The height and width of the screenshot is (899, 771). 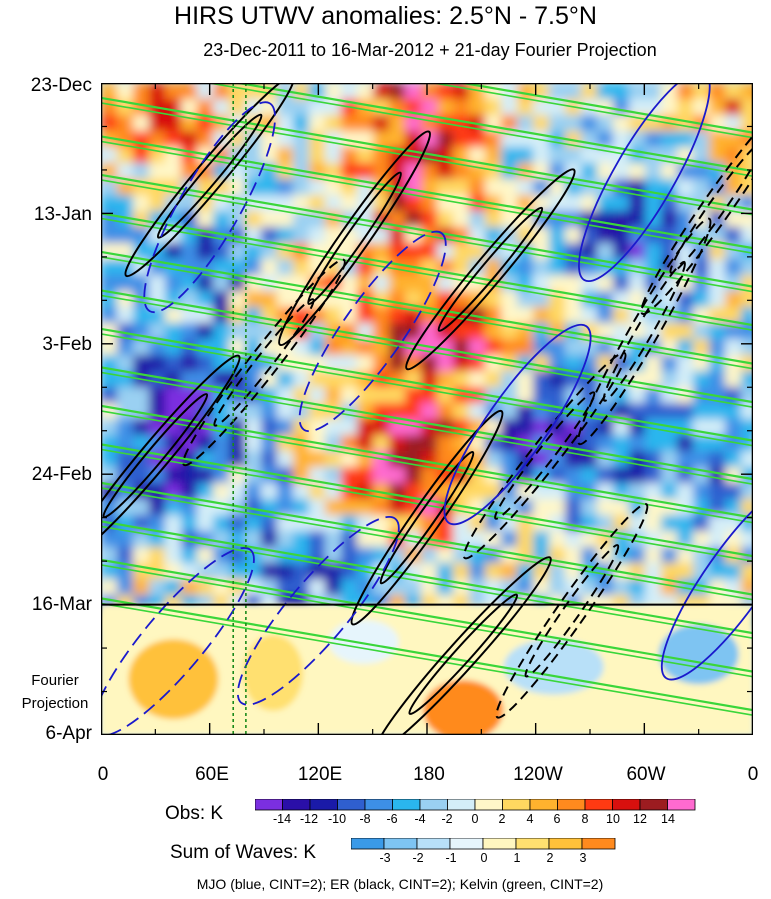 I want to click on waves-colorbar, so click(x=483, y=844).